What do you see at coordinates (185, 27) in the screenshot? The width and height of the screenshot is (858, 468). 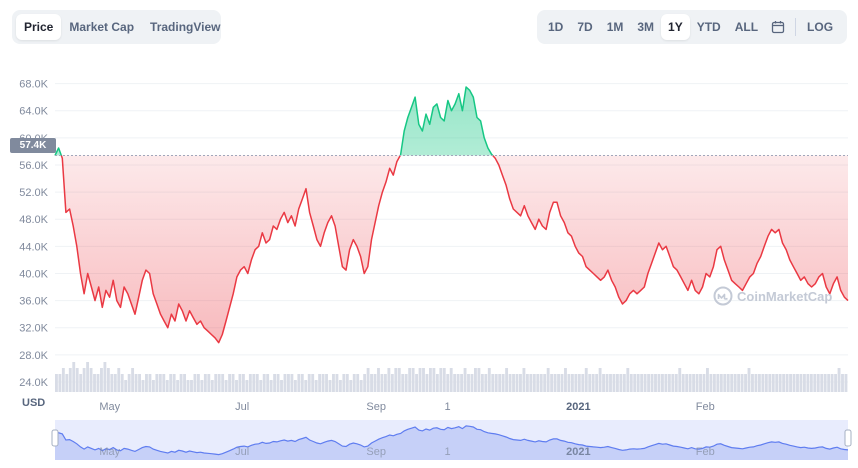 I see `tab-tradingview: TradingView` at bounding box center [185, 27].